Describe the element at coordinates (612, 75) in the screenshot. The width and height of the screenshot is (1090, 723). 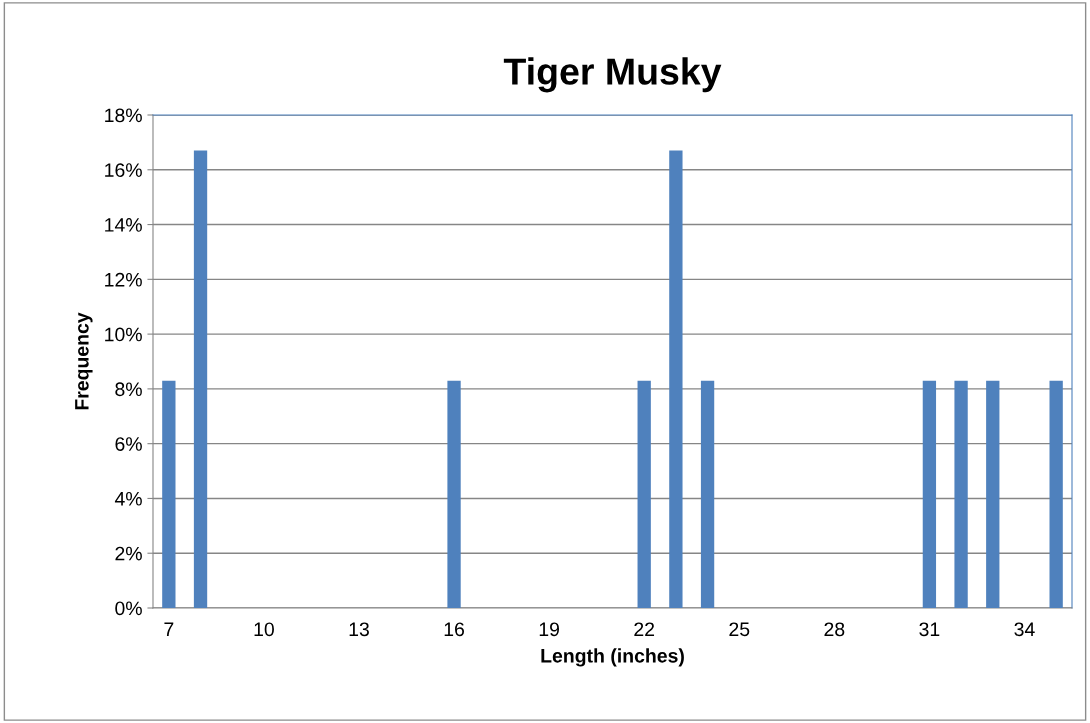
I see `chart-title: Tiger Musky` at that location.